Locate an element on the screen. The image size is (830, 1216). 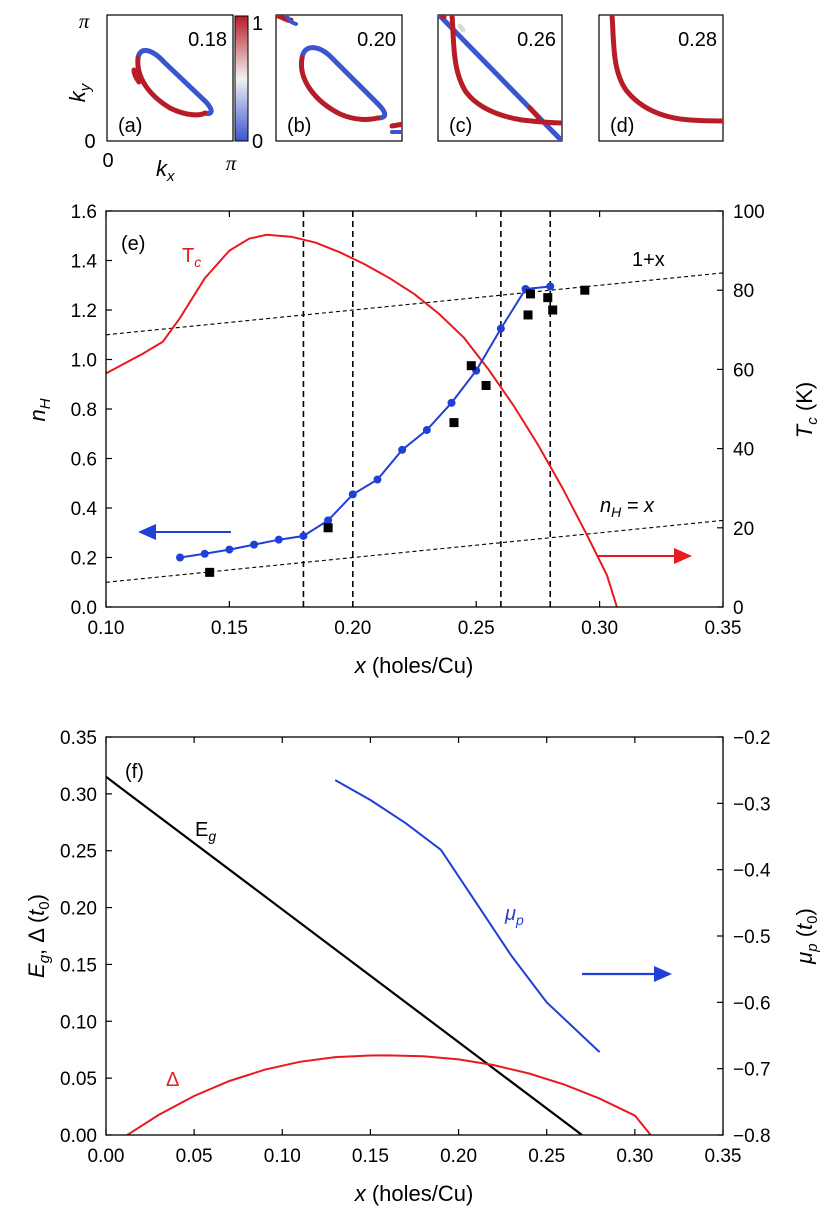
nh-expt-series is located at coordinates (397, 431).